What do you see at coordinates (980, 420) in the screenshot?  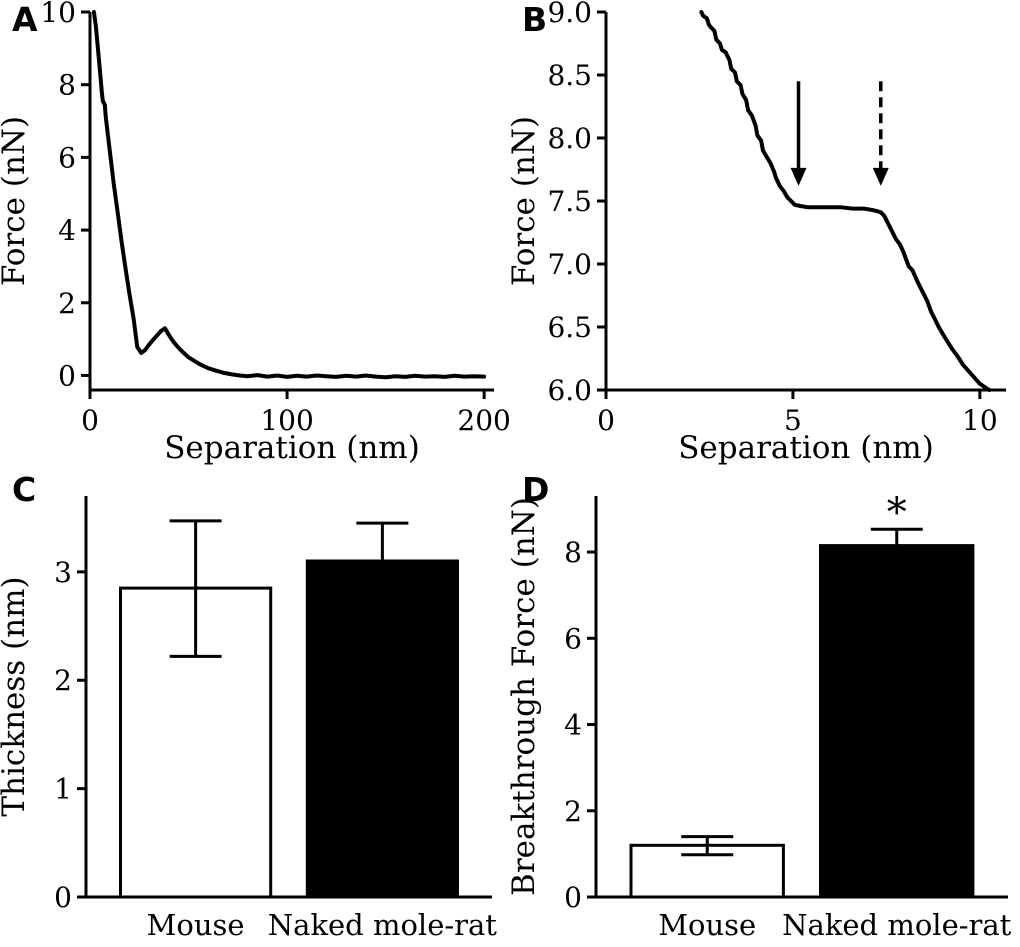 I see `x-tick-label: 10` at bounding box center [980, 420].